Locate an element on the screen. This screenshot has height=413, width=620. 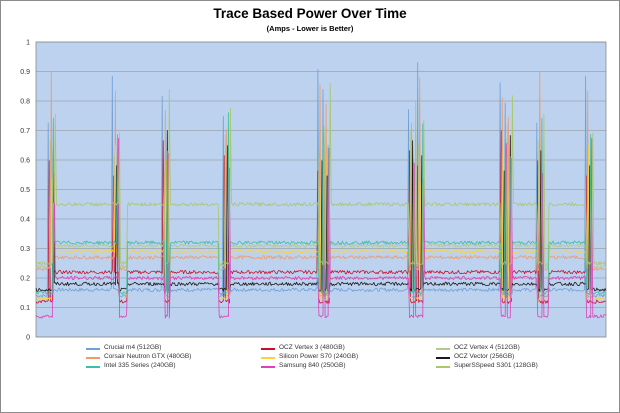
legend-label-1: OCZ Vertex 3 (480GB) is located at coordinates (312, 347).